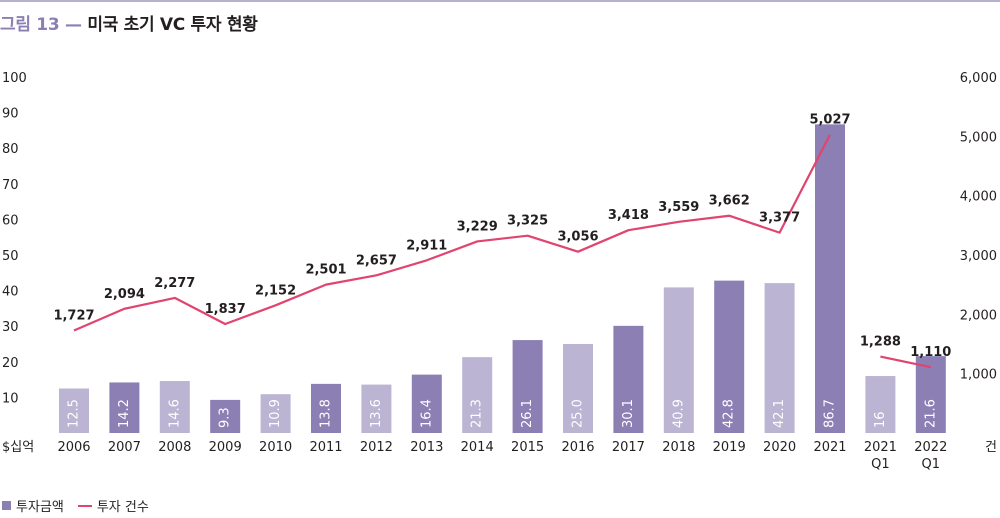  What do you see at coordinates (978, 78) in the screenshot?
I see `y-right-tick-5: 6,000` at bounding box center [978, 78].